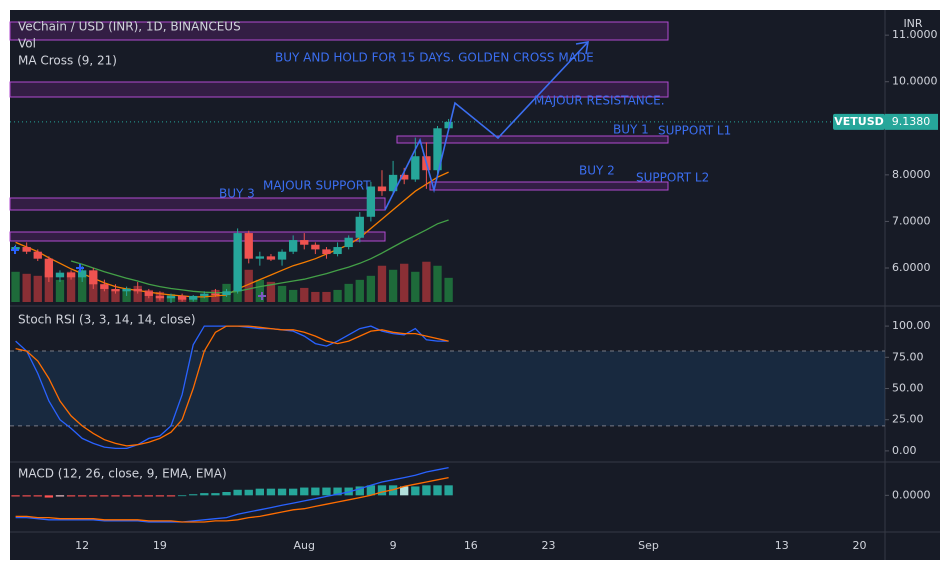 This screenshot has width=952, height=570. I want to click on y-tick-label: 7.0000, so click(911, 220).